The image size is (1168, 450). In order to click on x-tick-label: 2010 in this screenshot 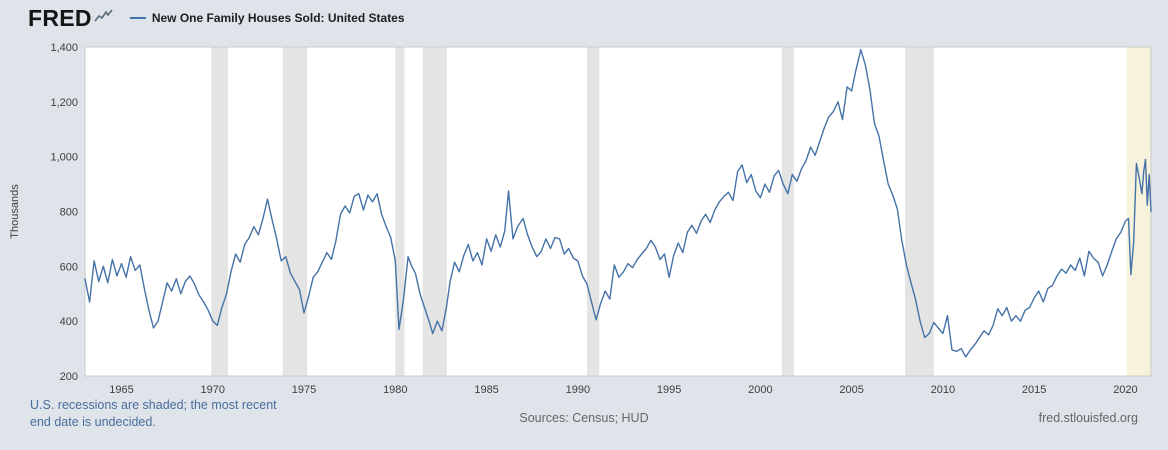, I will do `click(943, 390)`.